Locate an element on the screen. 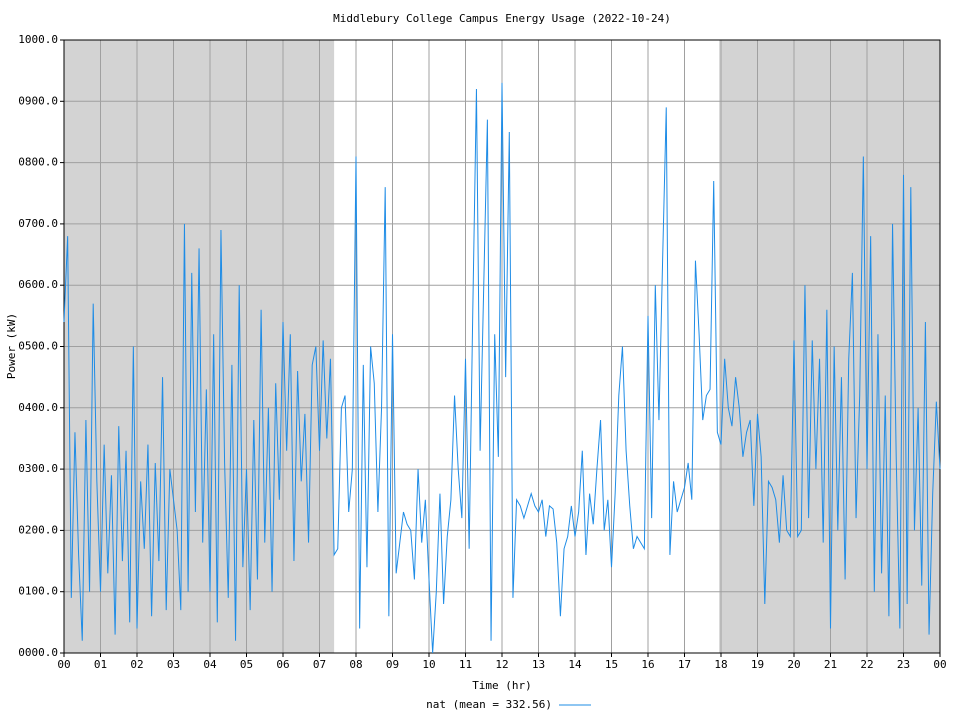  x-tick-label: 05 is located at coordinates (246, 664).